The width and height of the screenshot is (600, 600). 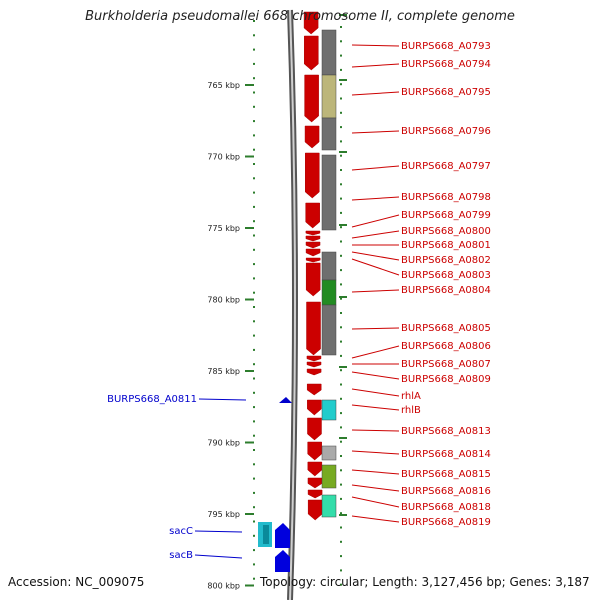 I want to click on gene-label: BURPS668_A0819, so click(x=446, y=522).